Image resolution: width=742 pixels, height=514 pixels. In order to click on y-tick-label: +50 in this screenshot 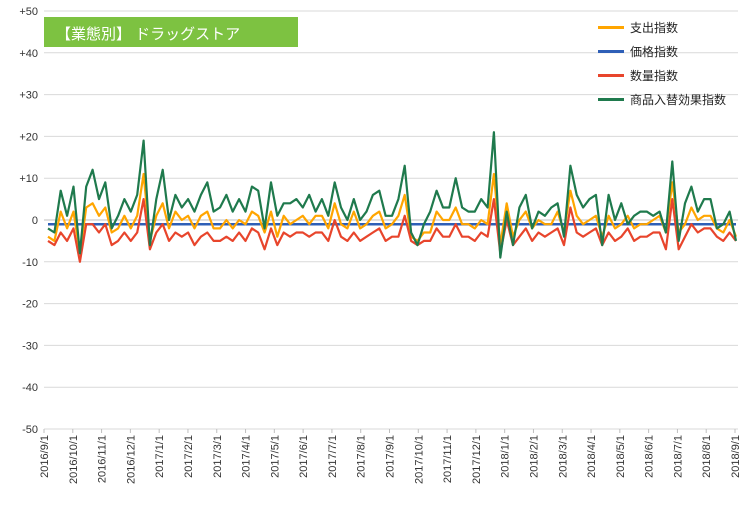, I will do `click(28, 12)`.